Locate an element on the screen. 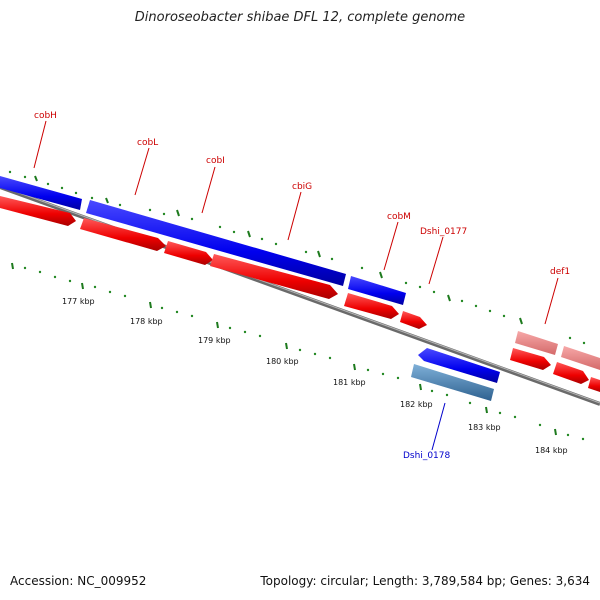  ruler-label-184: 184 kbp is located at coordinates (551, 450).